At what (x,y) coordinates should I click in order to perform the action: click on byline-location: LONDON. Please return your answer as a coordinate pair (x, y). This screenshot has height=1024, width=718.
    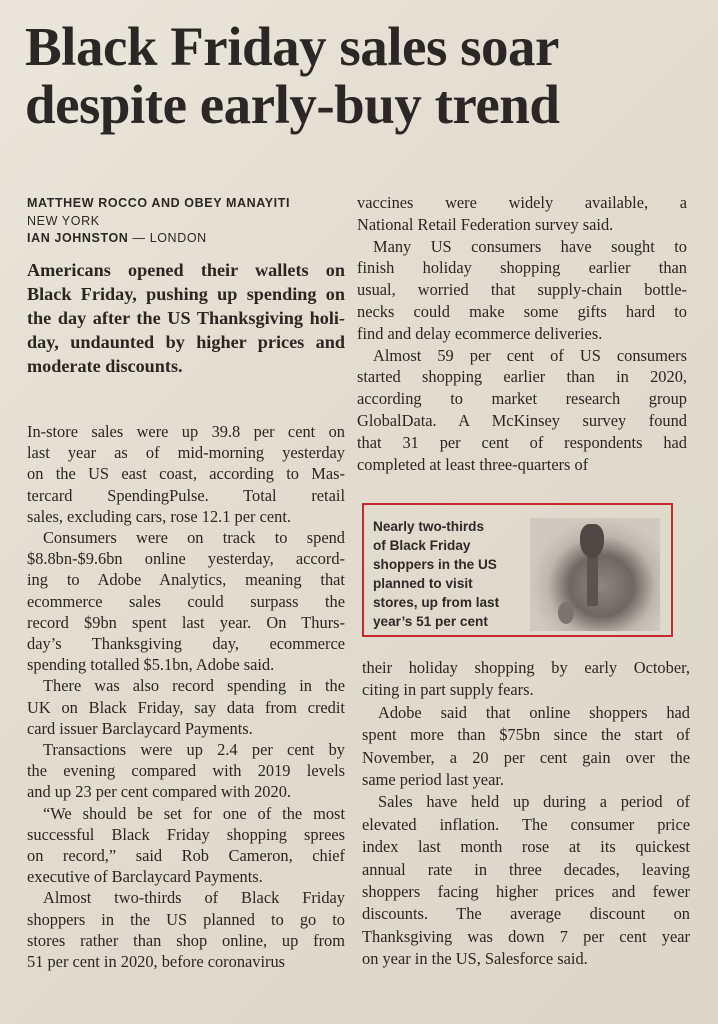
    Looking at the image, I should click on (178, 238).